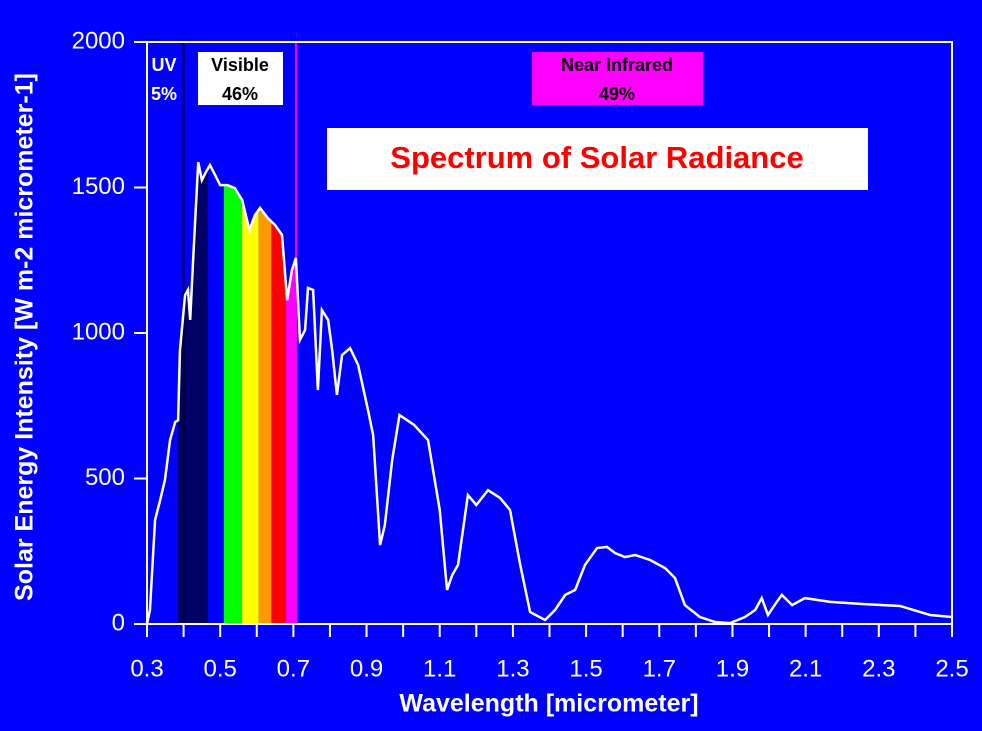 Image resolution: width=982 pixels, height=731 pixels. Describe the element at coordinates (617, 65) in the screenshot. I see `region-name: Near Infrared` at that location.